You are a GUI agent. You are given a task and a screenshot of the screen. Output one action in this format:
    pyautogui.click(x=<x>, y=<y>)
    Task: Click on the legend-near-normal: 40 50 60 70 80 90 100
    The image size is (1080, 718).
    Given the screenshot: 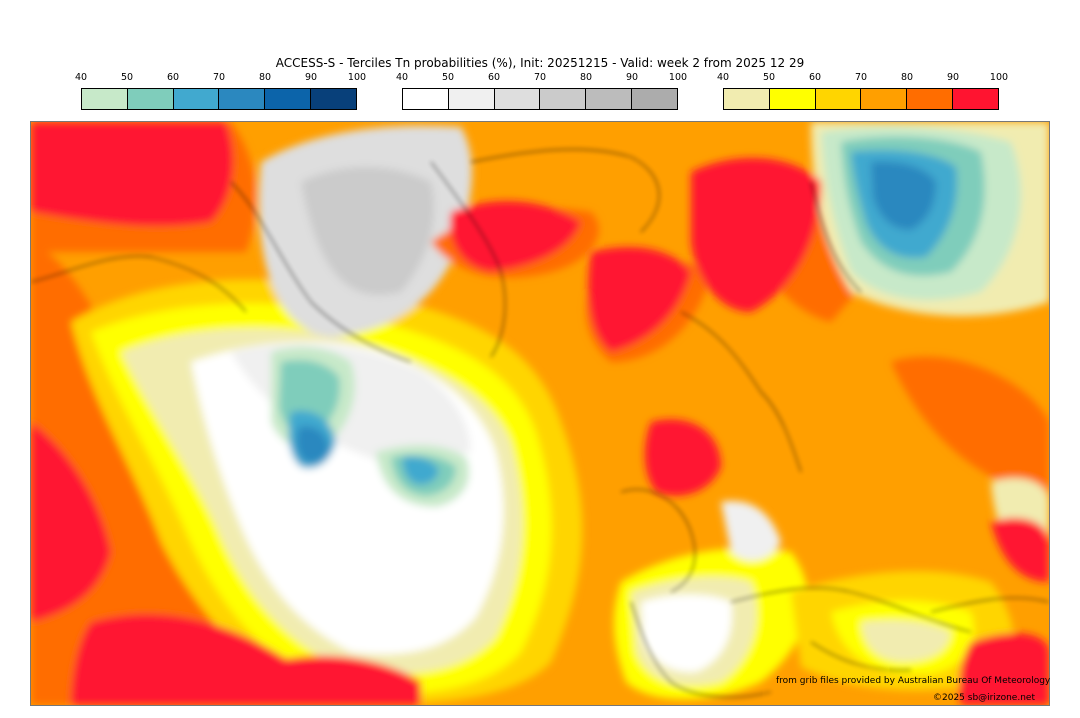 What is the action you would take?
    pyautogui.click(x=541, y=93)
    